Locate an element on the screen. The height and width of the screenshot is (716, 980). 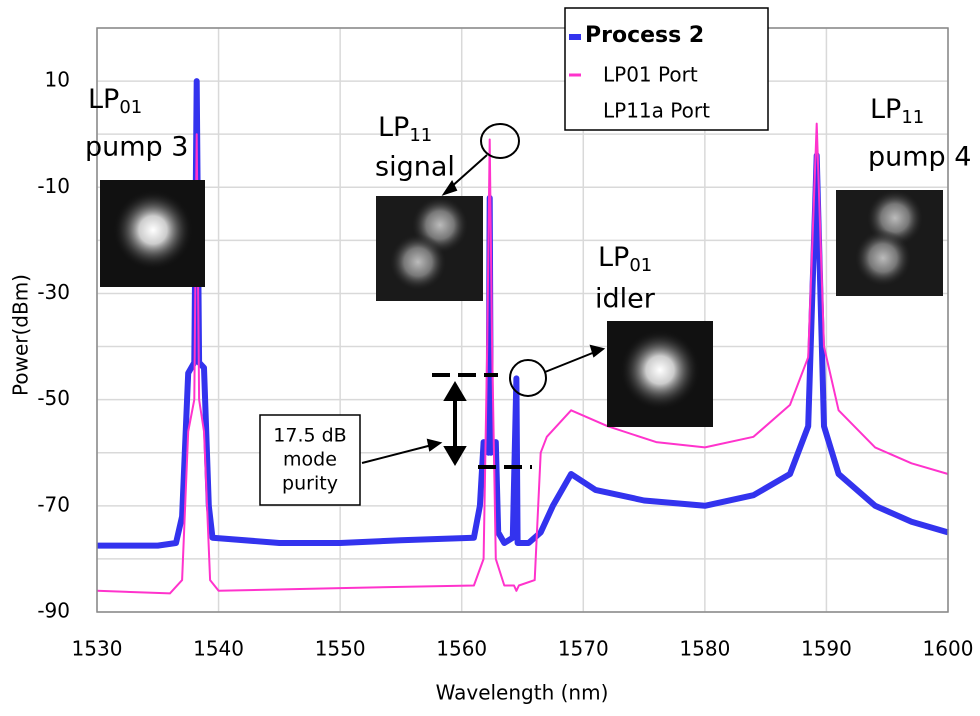
purity-label: mode is located at coordinates (310, 460).